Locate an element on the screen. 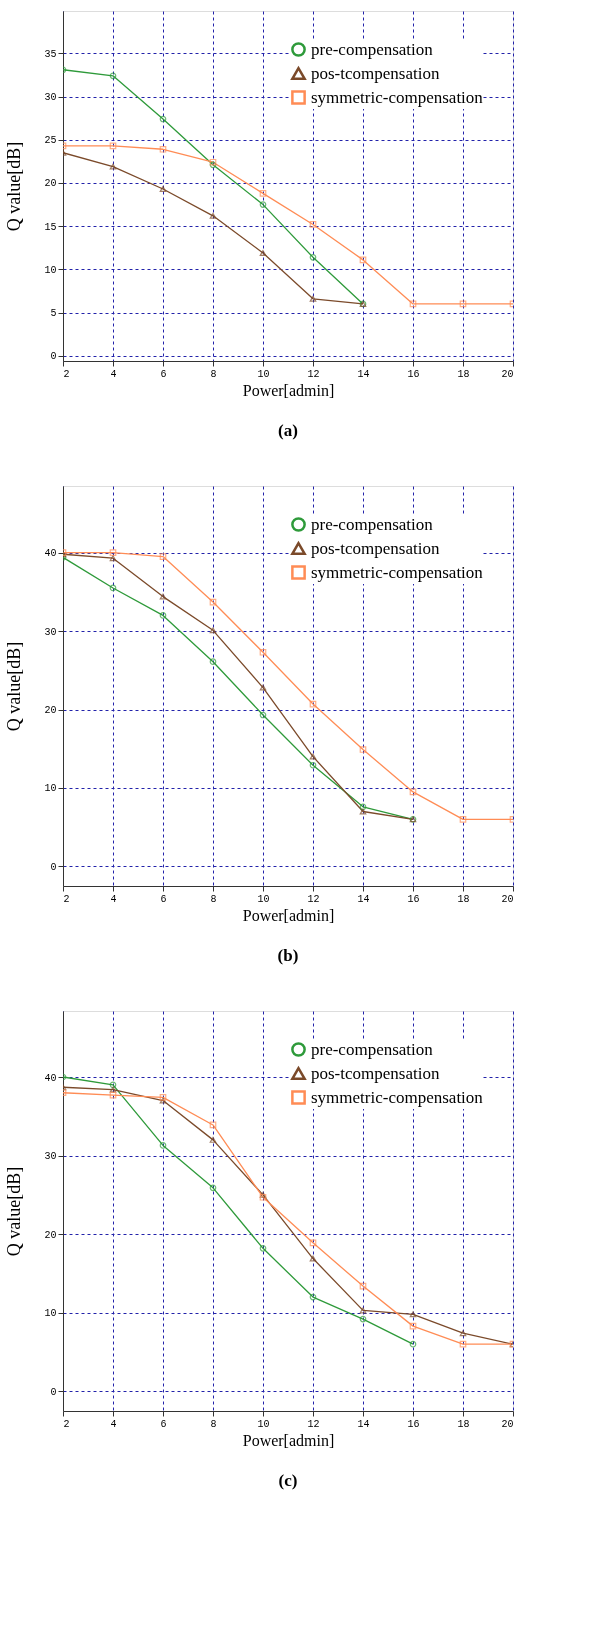  line-series is located at coordinates (288, 225).